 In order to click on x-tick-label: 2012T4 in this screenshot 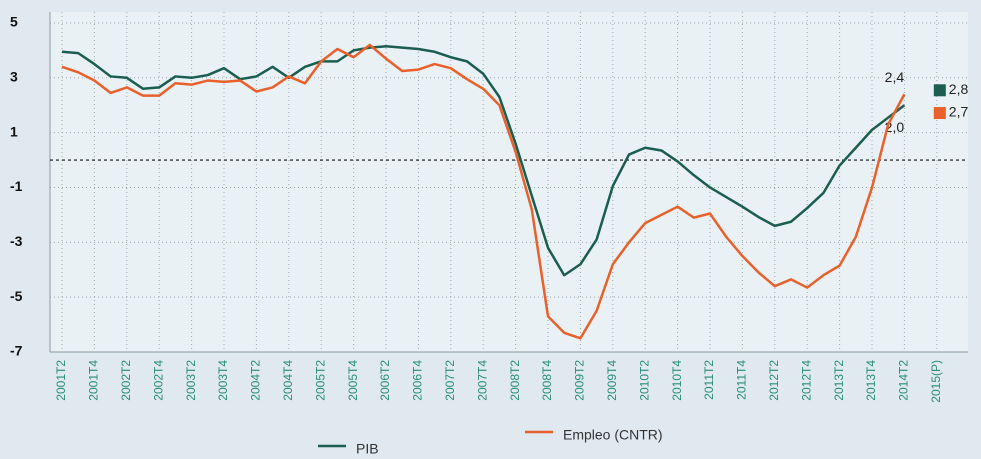, I will do `click(806, 380)`.